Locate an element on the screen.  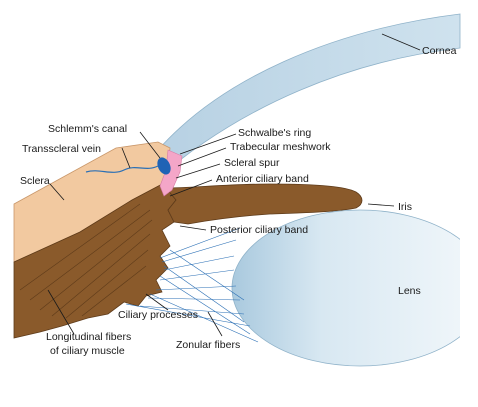
longitudinal-fibers-pointer is located at coordinates (61, 312).